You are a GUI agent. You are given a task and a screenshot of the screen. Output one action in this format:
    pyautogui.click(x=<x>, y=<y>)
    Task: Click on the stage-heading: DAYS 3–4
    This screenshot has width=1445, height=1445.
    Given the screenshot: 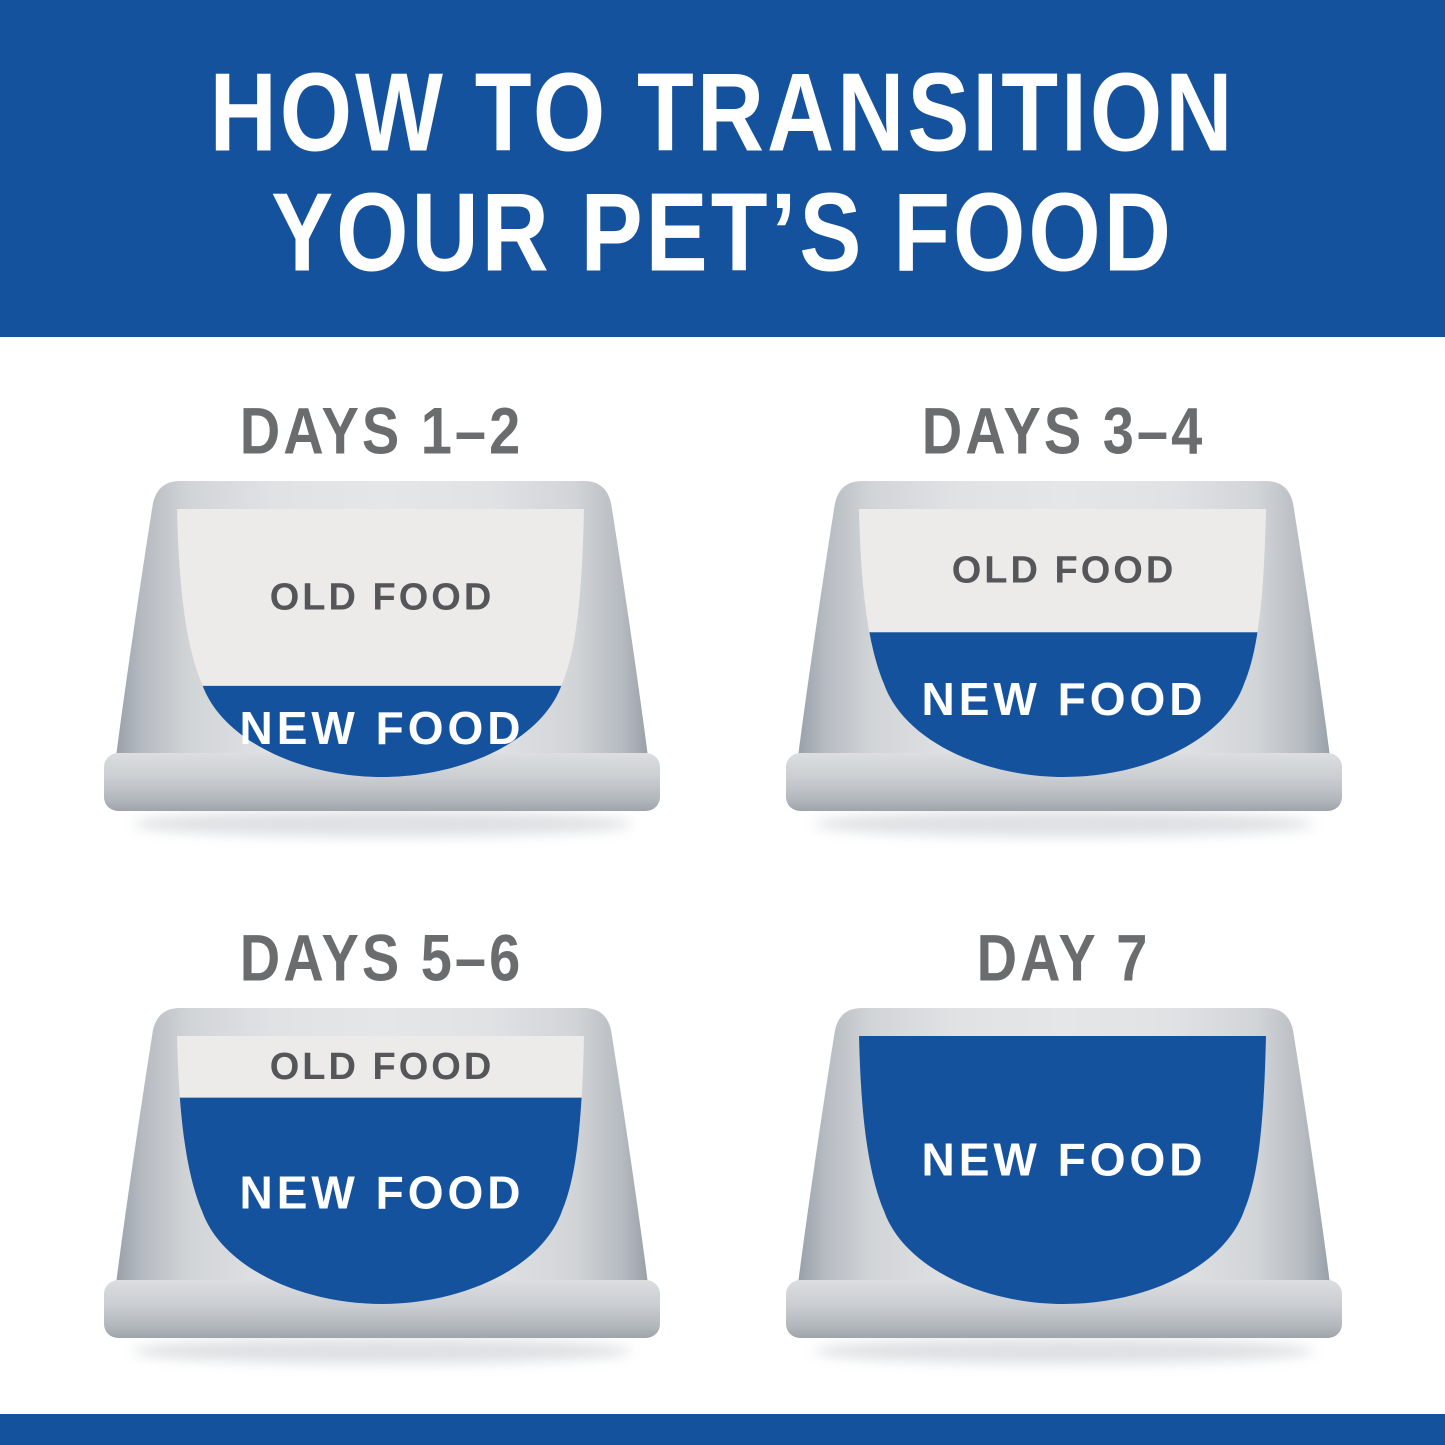 What is the action you would take?
    pyautogui.click(x=1063, y=430)
    